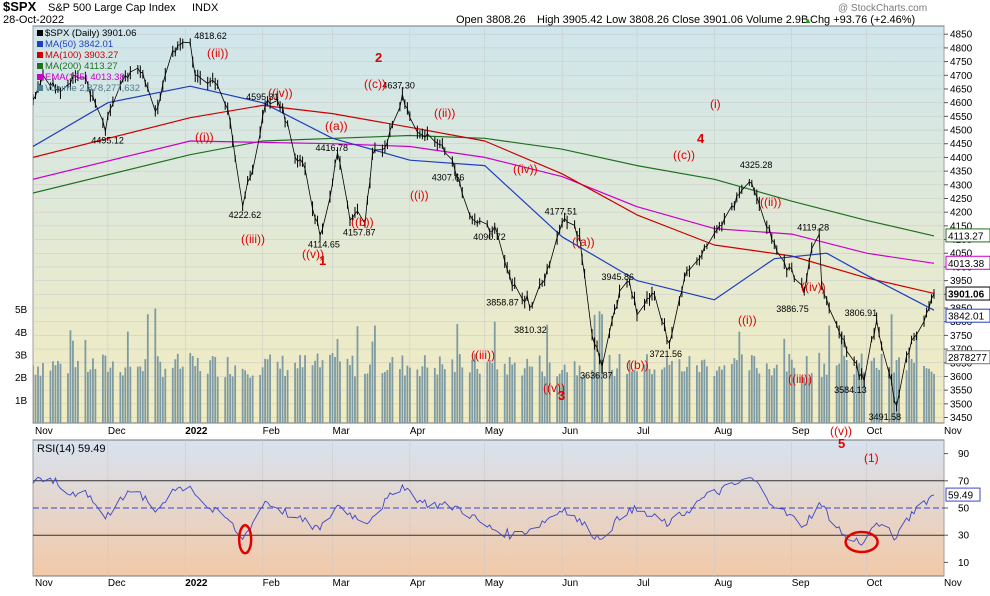 The image size is (990, 596). Describe the element at coordinates (205, 8) in the screenshot. I see `exchange: INDX` at that location.